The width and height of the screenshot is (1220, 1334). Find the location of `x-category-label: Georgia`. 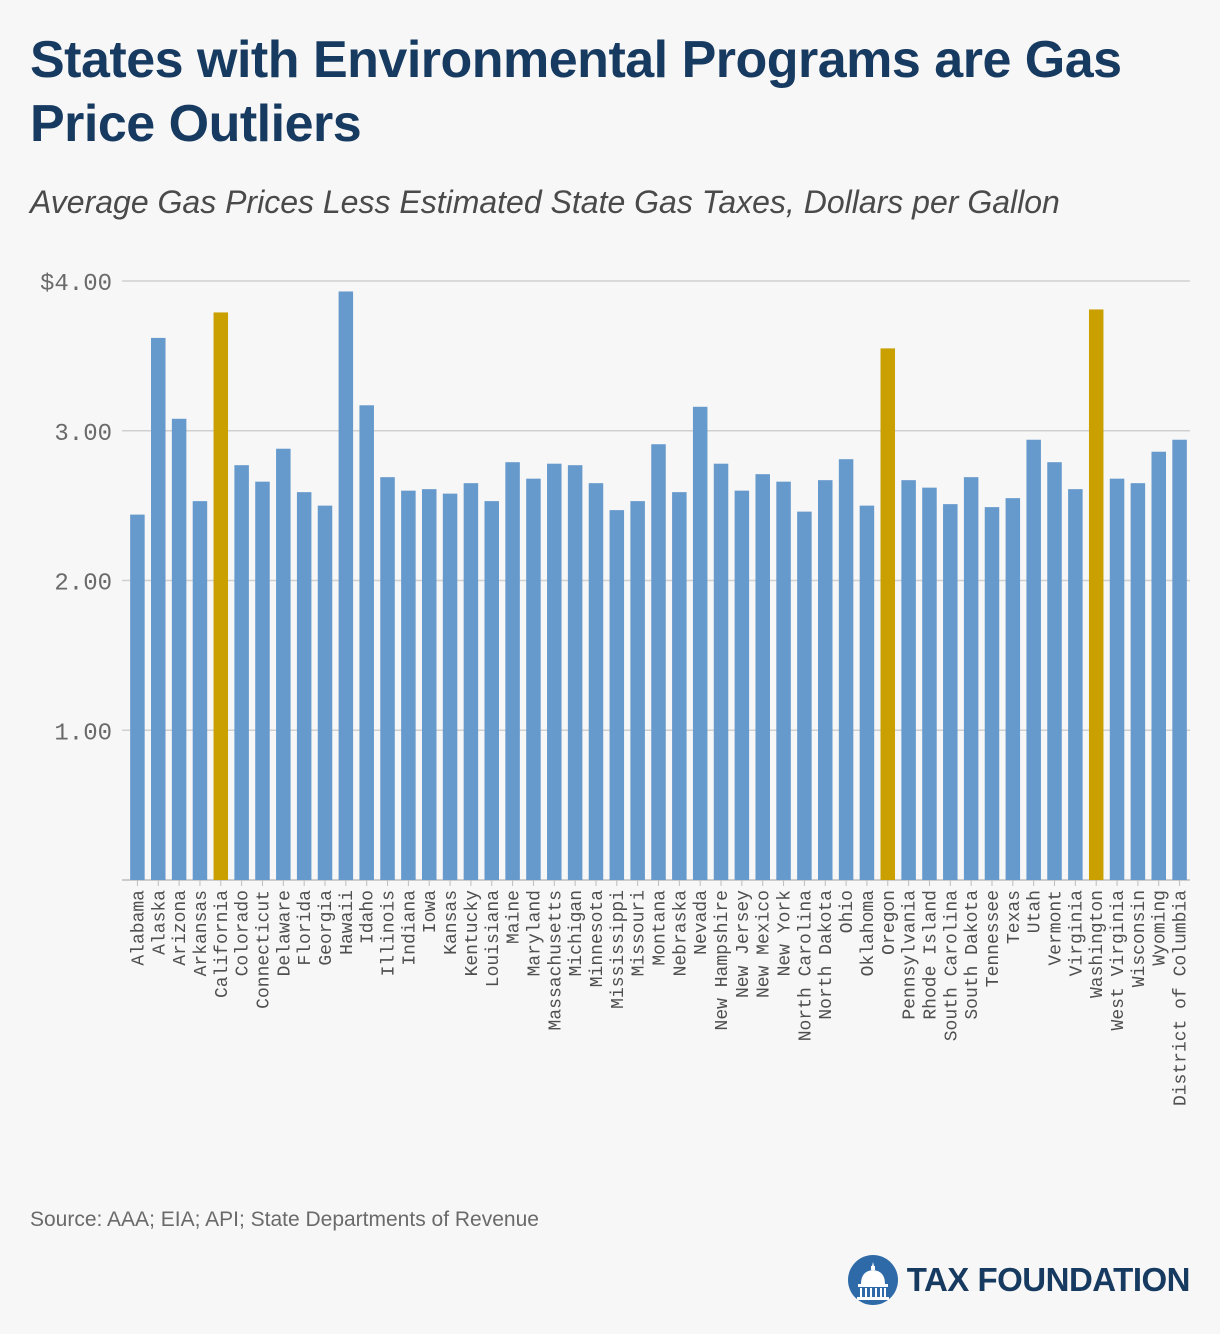

x-category-label: Georgia is located at coordinates (327, 928).